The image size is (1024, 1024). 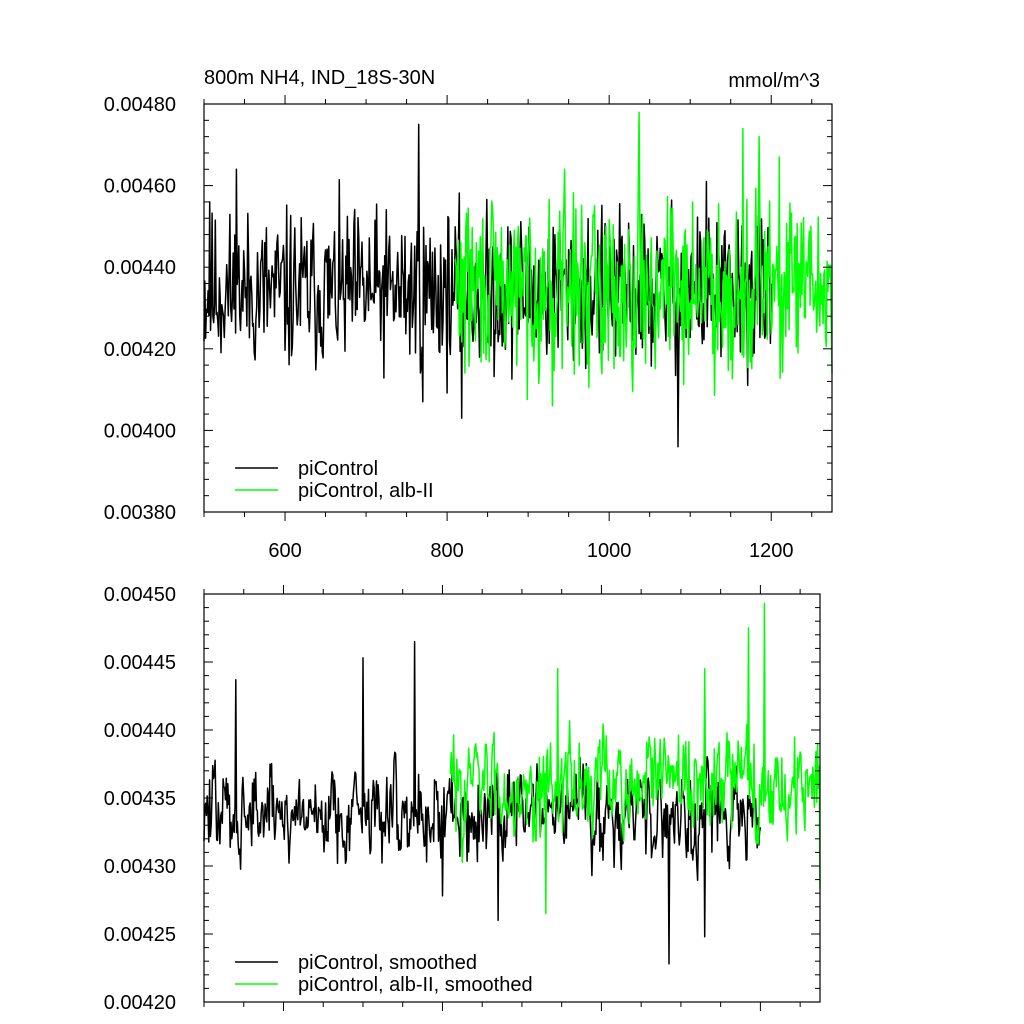 What do you see at coordinates (140, 867) in the screenshot?
I see `y-tick-label: 0.00430` at bounding box center [140, 867].